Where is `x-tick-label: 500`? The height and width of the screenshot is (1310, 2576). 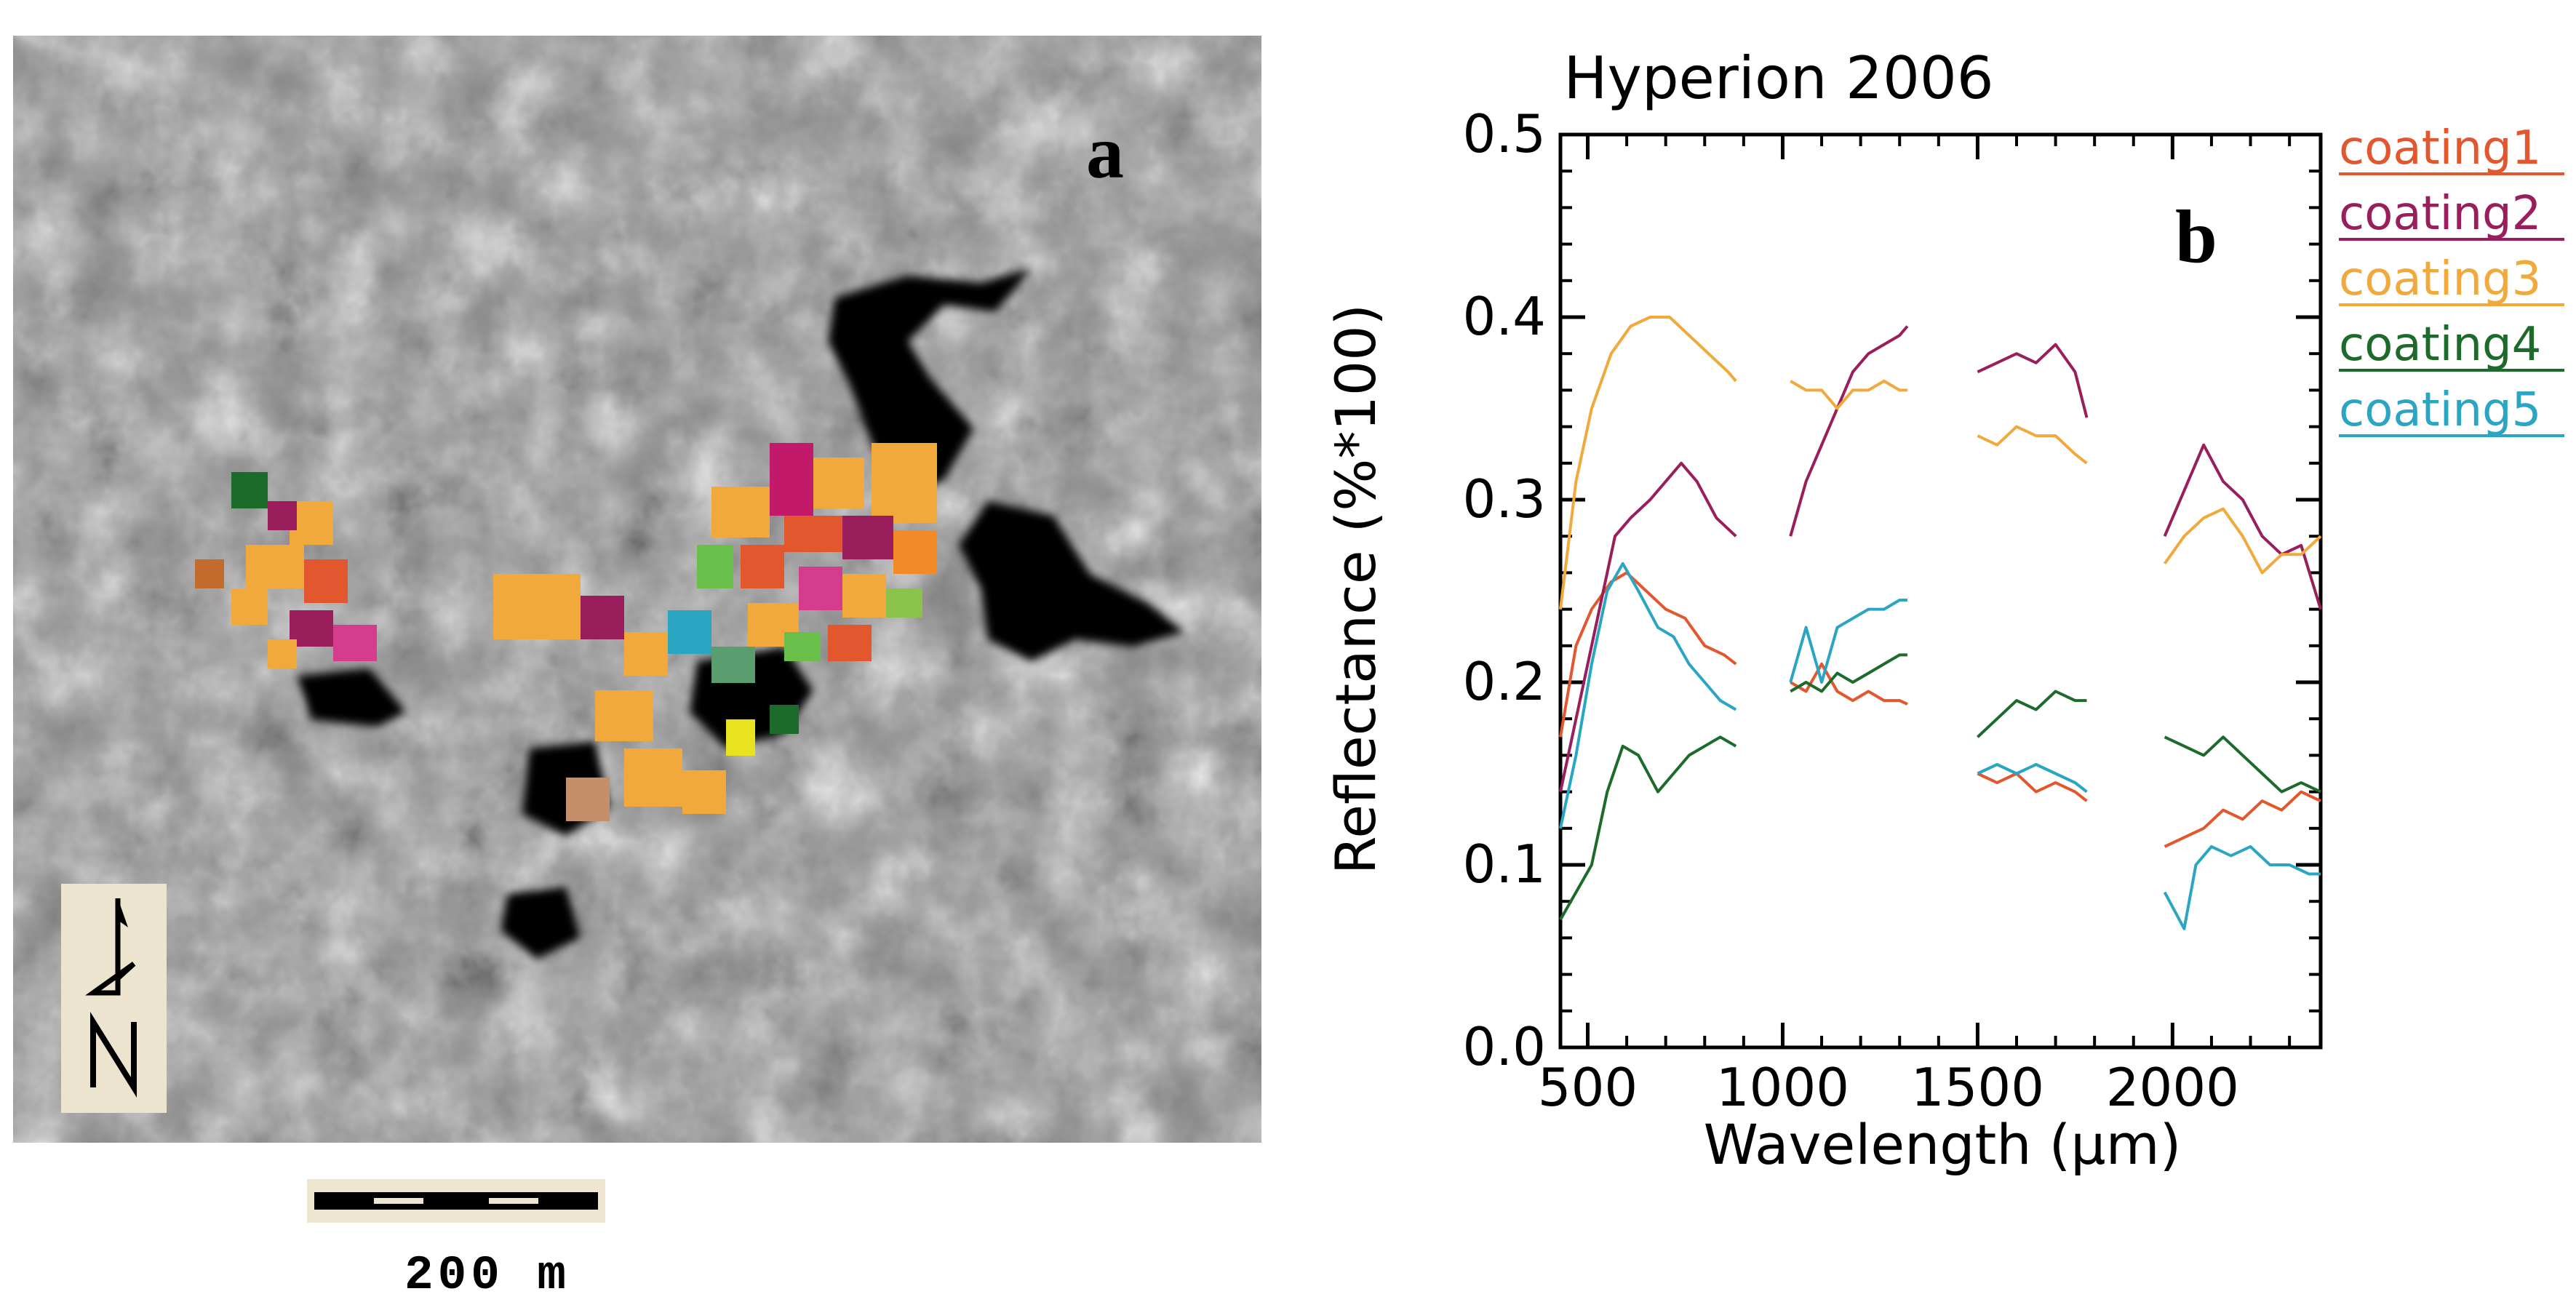
x-tick-label: 500 is located at coordinates (1588, 1088).